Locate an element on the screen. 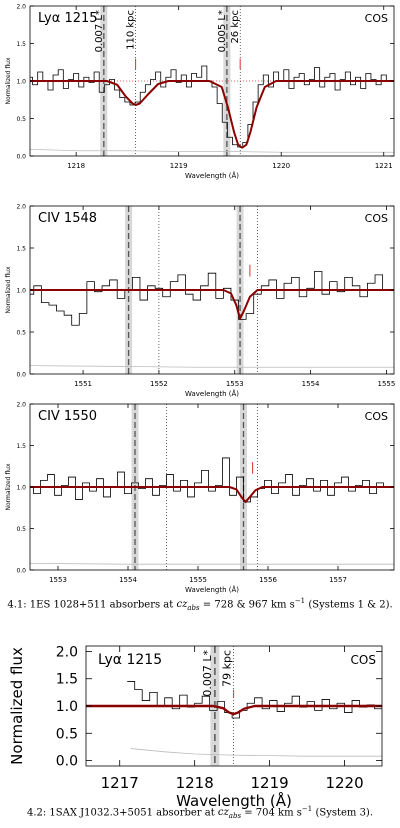 This screenshot has width=400, height=828. caption-2-value: = 704 km s is located at coordinates (273, 813).